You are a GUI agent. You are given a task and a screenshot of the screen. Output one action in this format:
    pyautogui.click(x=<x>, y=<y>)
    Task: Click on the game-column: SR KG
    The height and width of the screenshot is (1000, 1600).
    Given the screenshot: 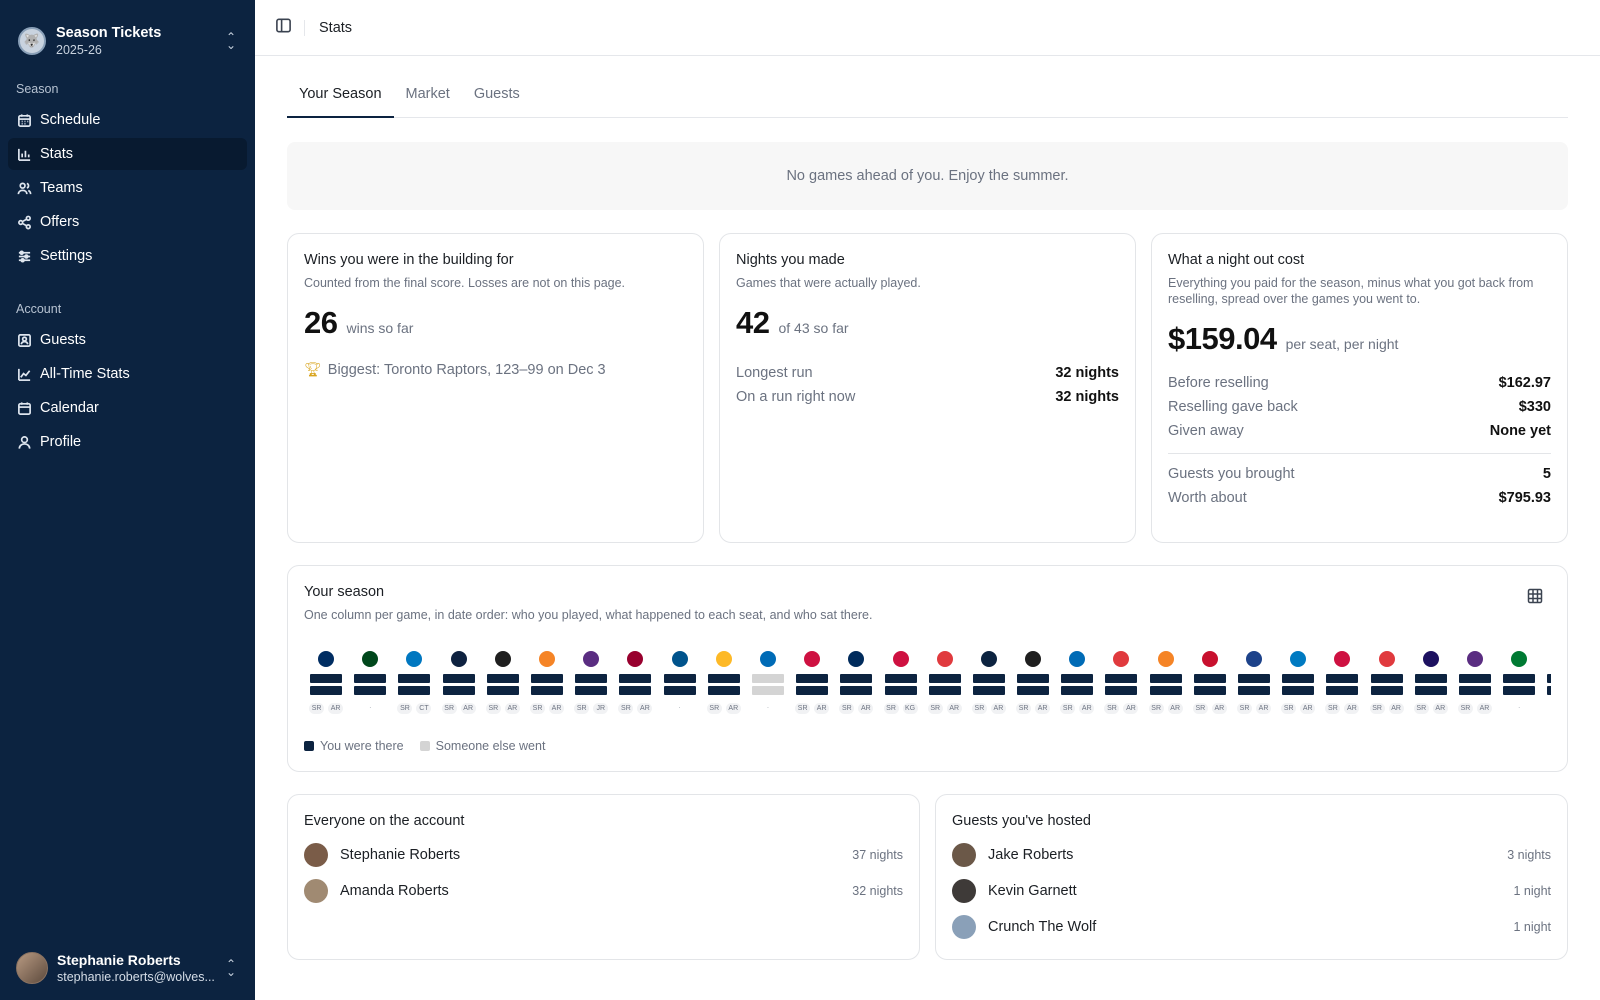 What is the action you would take?
    pyautogui.click(x=900, y=683)
    